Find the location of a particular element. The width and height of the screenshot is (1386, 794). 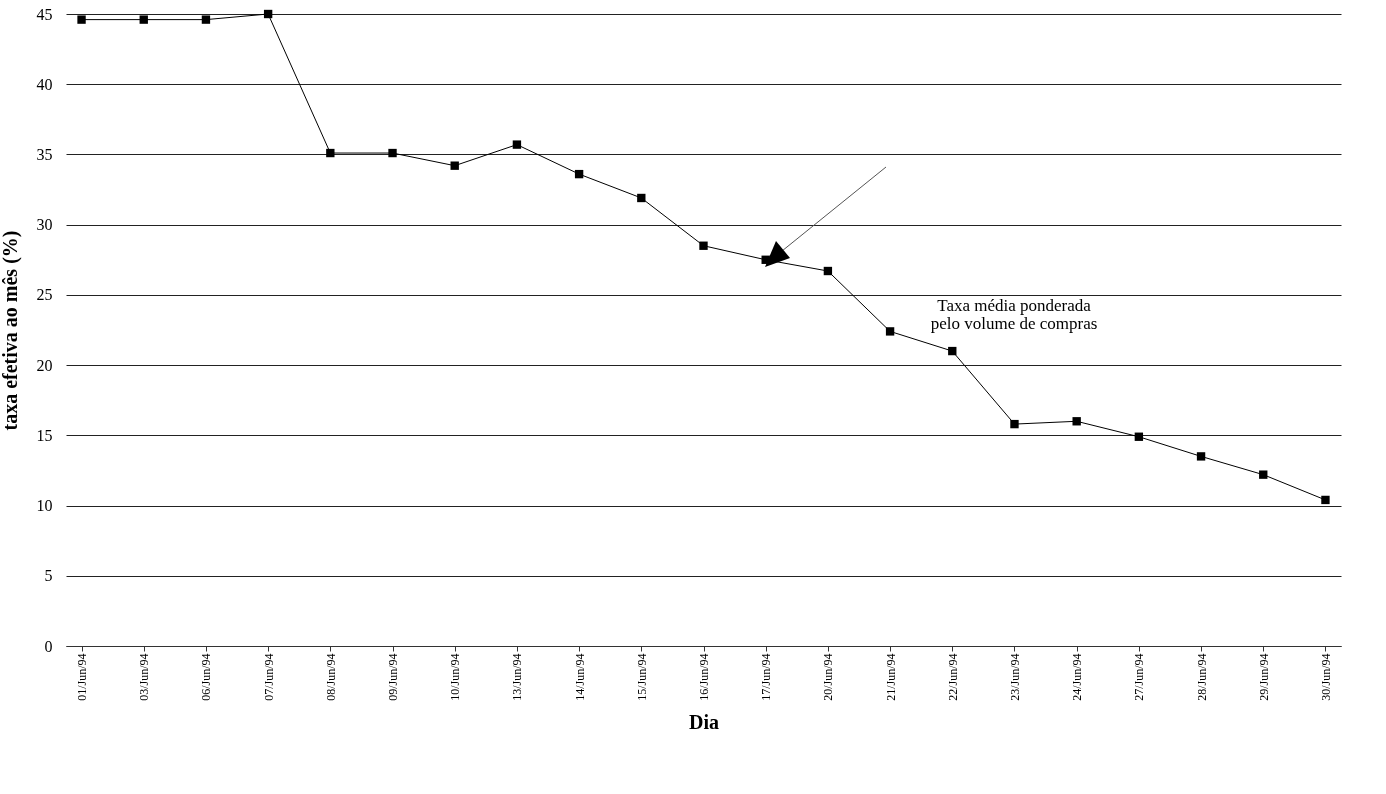

x-tick-label: 27/Jun/94 is located at coordinates (1139, 677).